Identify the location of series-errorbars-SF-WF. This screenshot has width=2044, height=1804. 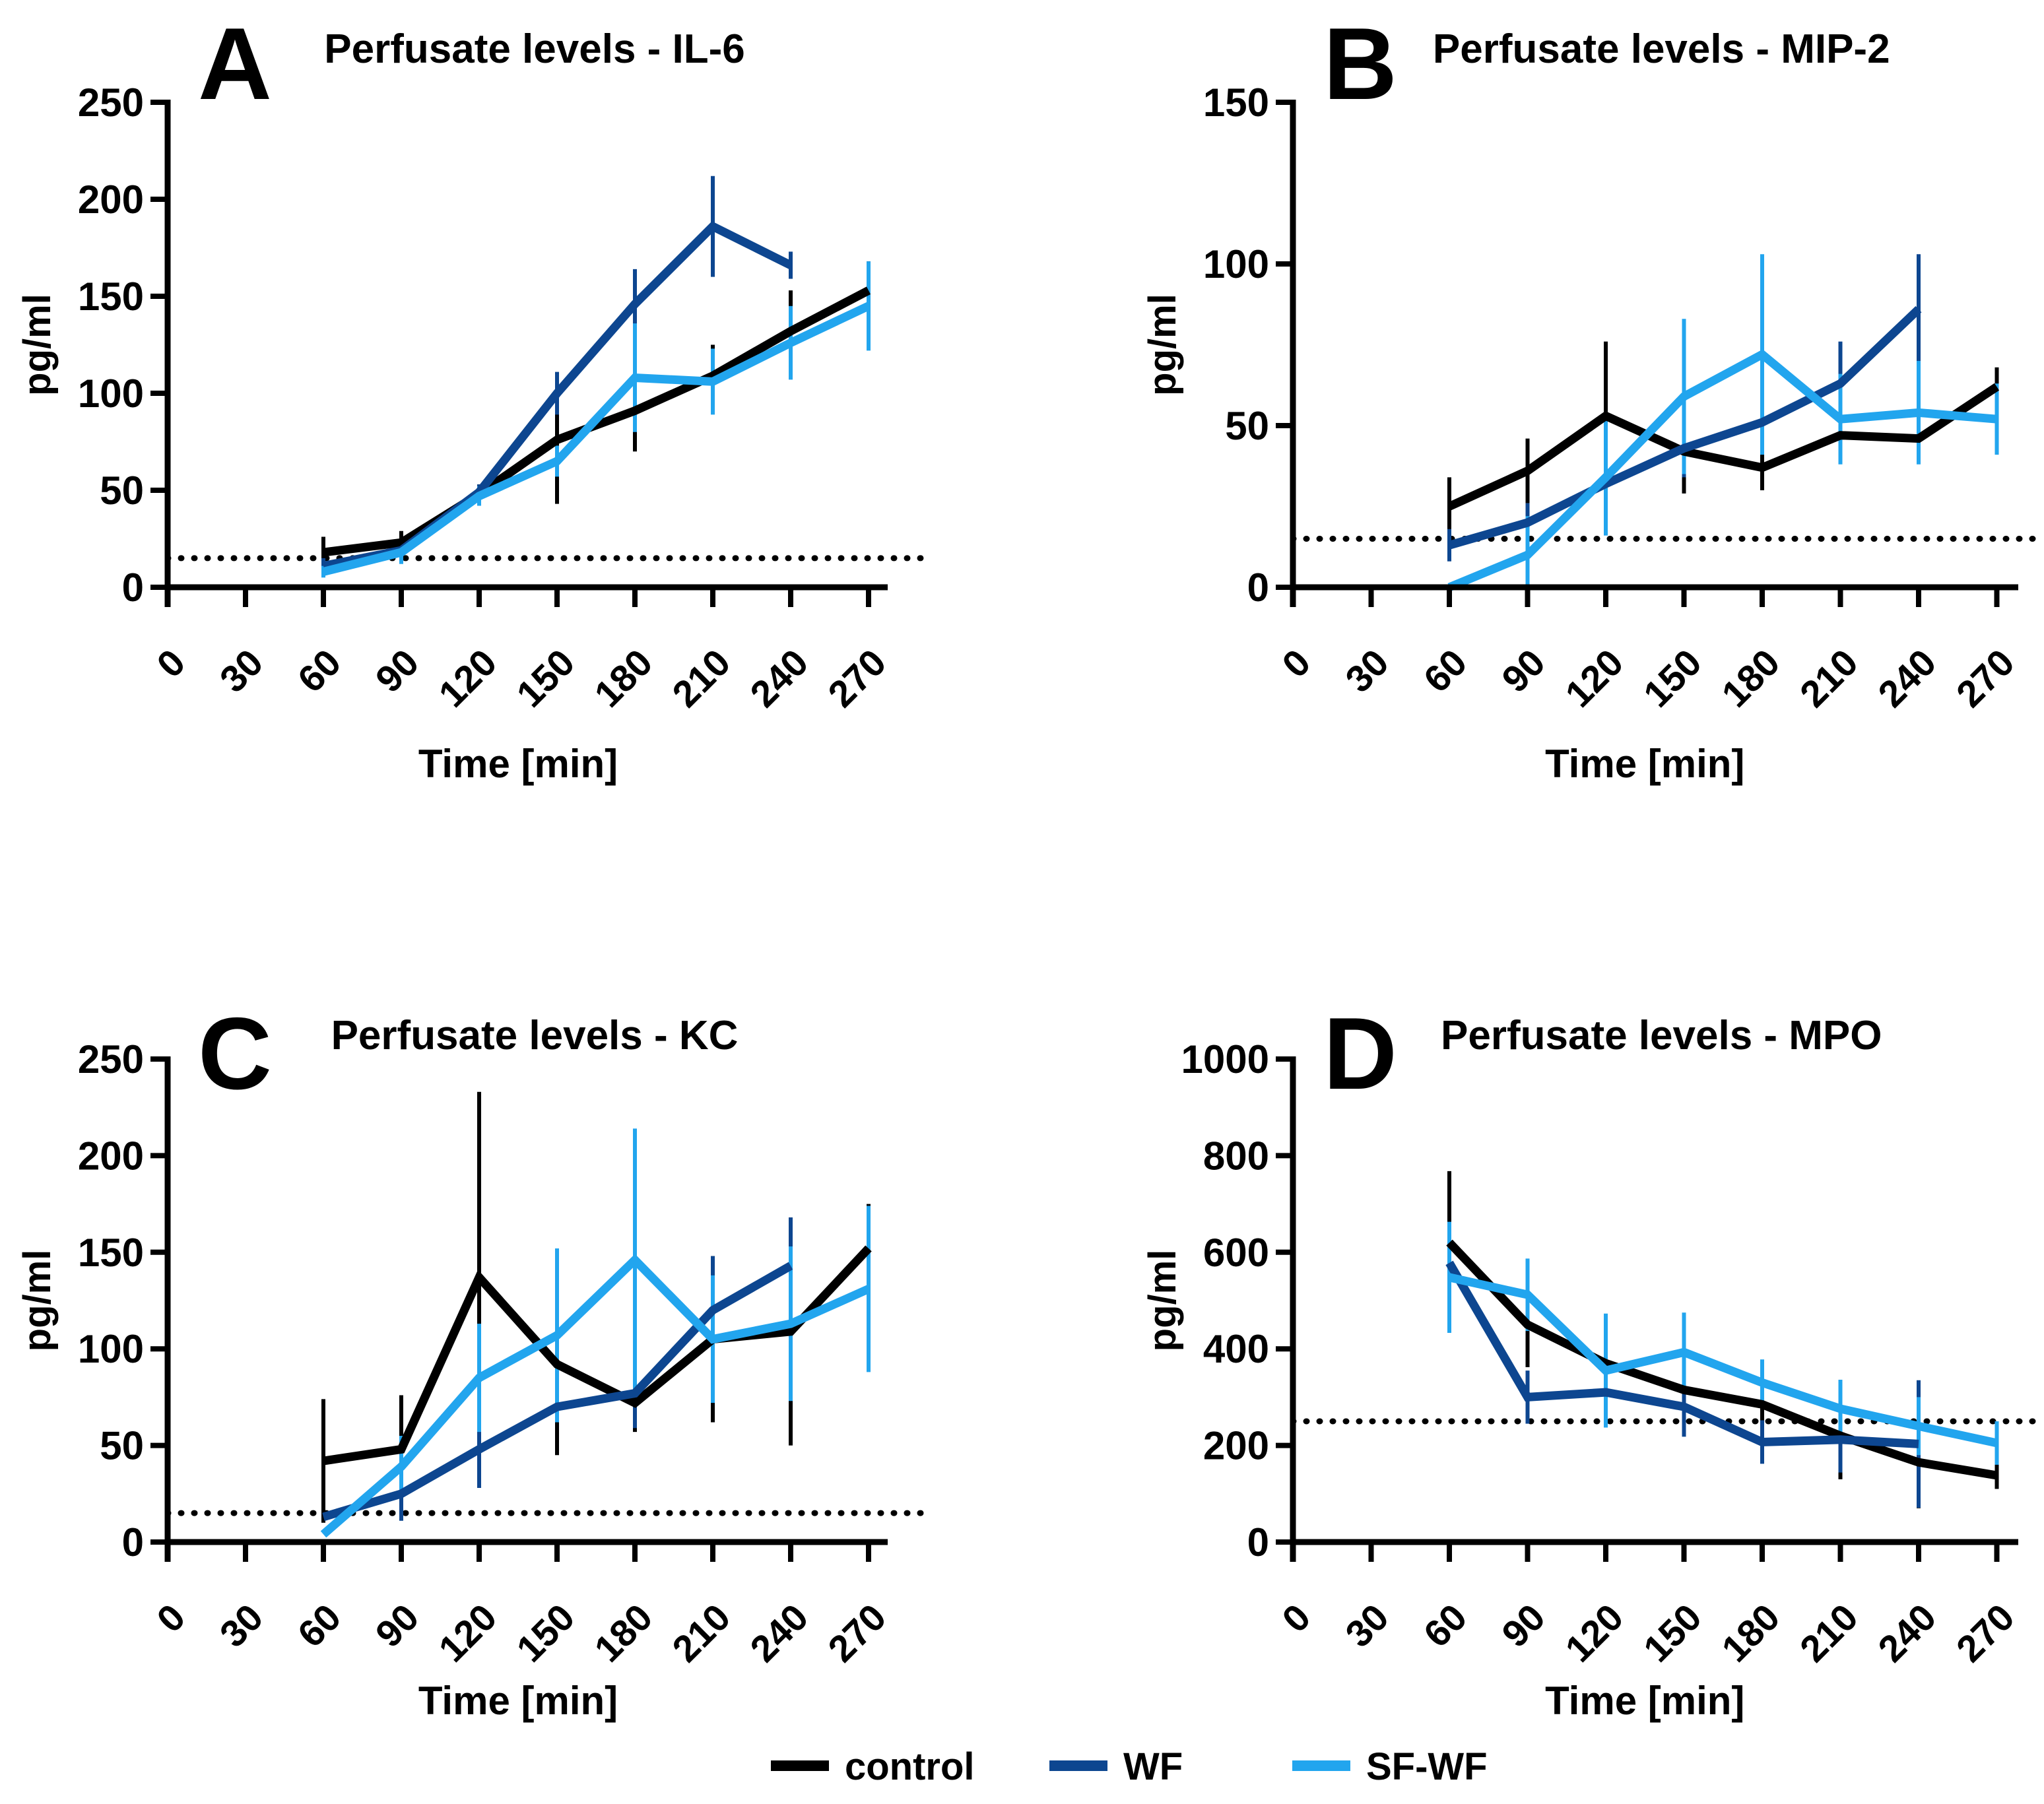
(635, 1313).